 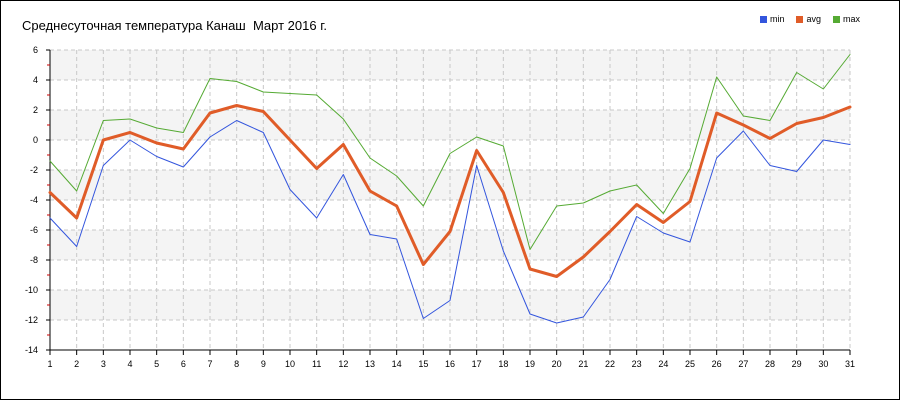 What do you see at coordinates (836, 19) in the screenshot?
I see `legend-swatch-max` at bounding box center [836, 19].